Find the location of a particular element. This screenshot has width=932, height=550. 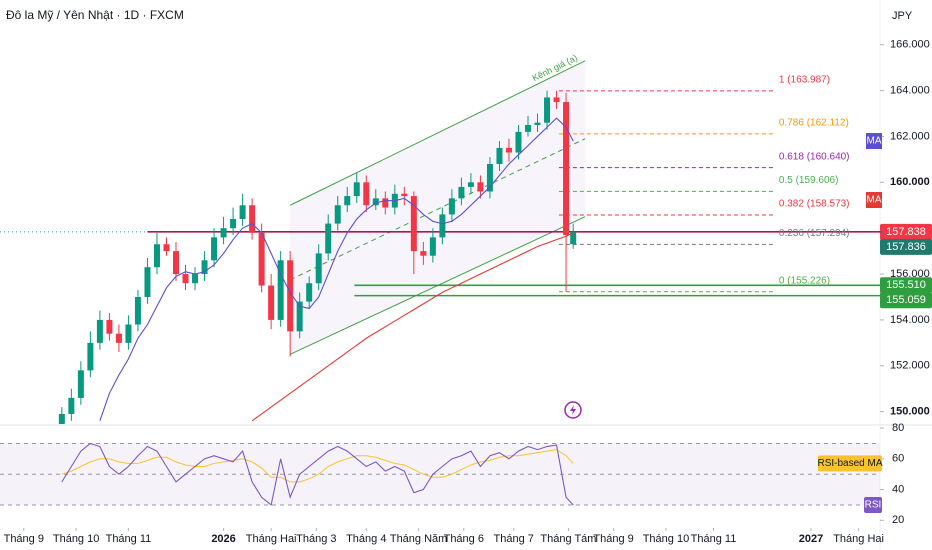

rsi-tag is located at coordinates (873, 504).